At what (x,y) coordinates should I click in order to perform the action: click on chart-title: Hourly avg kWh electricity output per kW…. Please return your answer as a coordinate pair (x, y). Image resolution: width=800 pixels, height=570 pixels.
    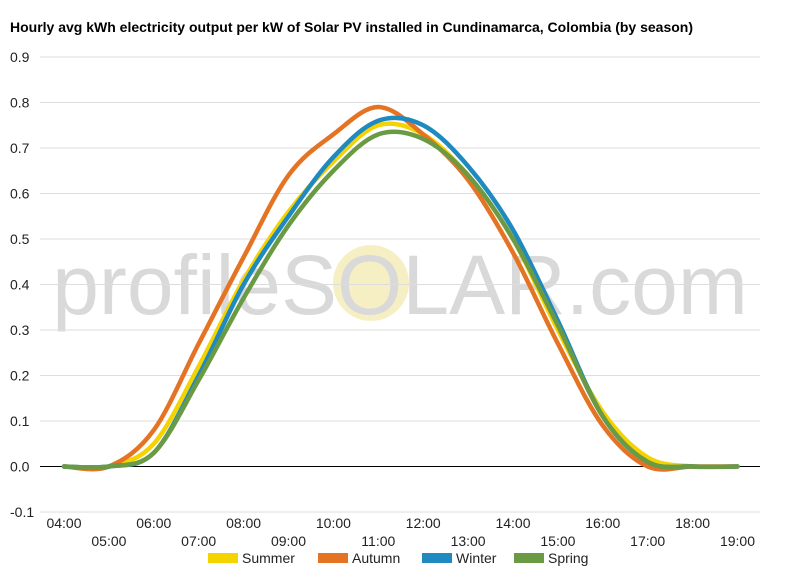
    Looking at the image, I should click on (352, 27).